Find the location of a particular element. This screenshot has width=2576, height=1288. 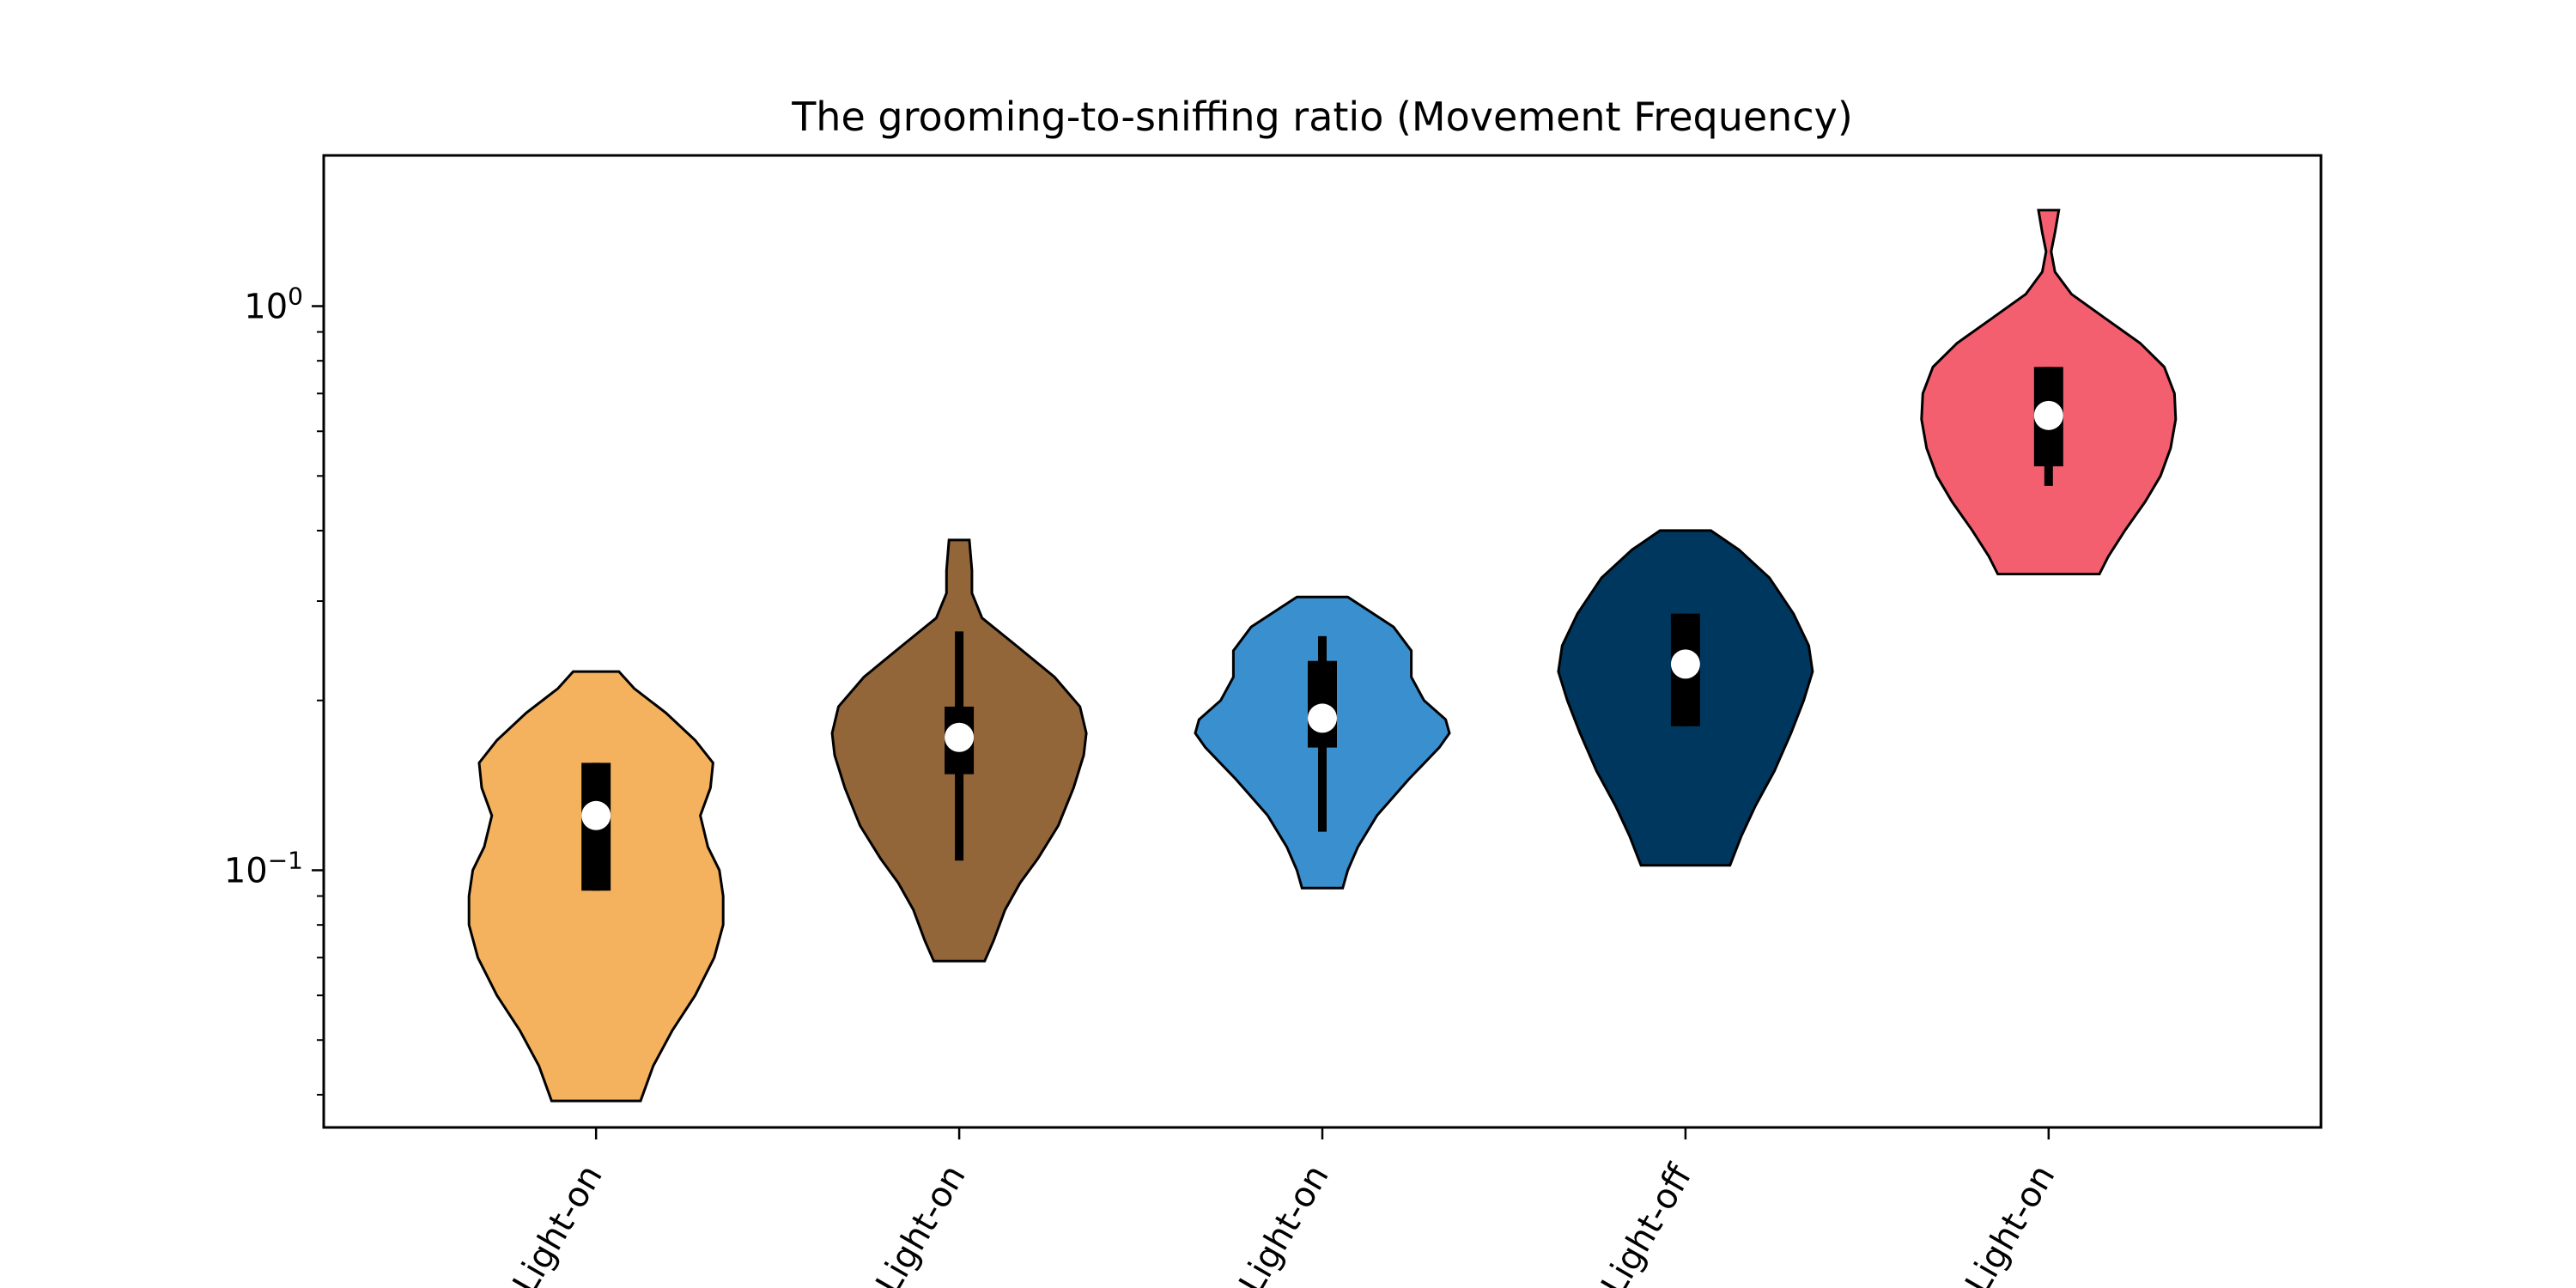

x-tick-label: Light-off is located at coordinates (1647, 1222).